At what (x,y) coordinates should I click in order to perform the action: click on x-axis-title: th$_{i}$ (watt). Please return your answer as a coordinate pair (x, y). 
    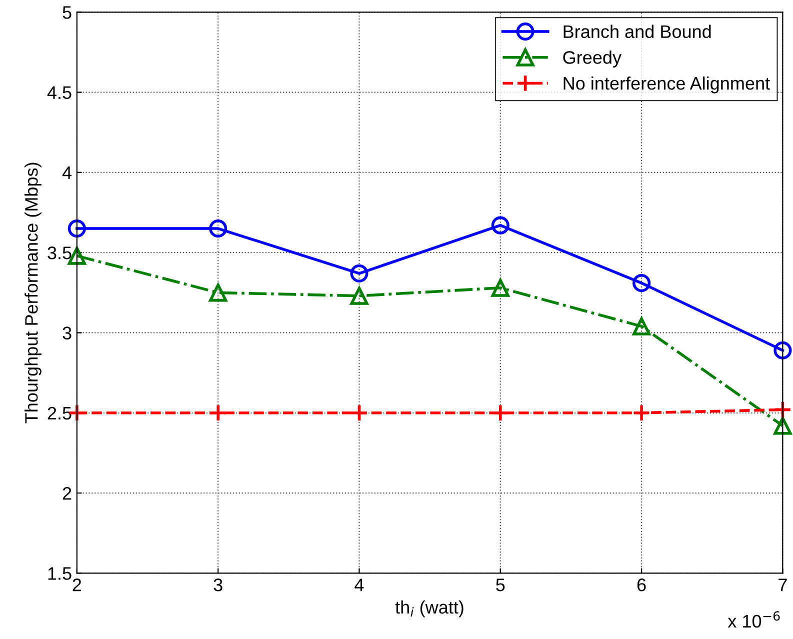
    Looking at the image, I should click on (429, 609).